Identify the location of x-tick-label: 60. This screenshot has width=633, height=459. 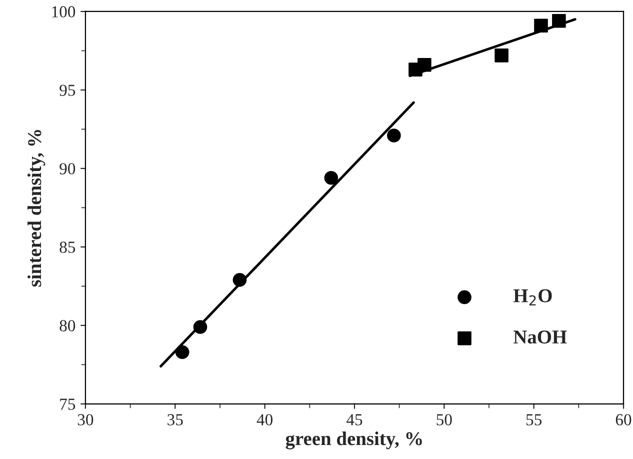
(624, 420).